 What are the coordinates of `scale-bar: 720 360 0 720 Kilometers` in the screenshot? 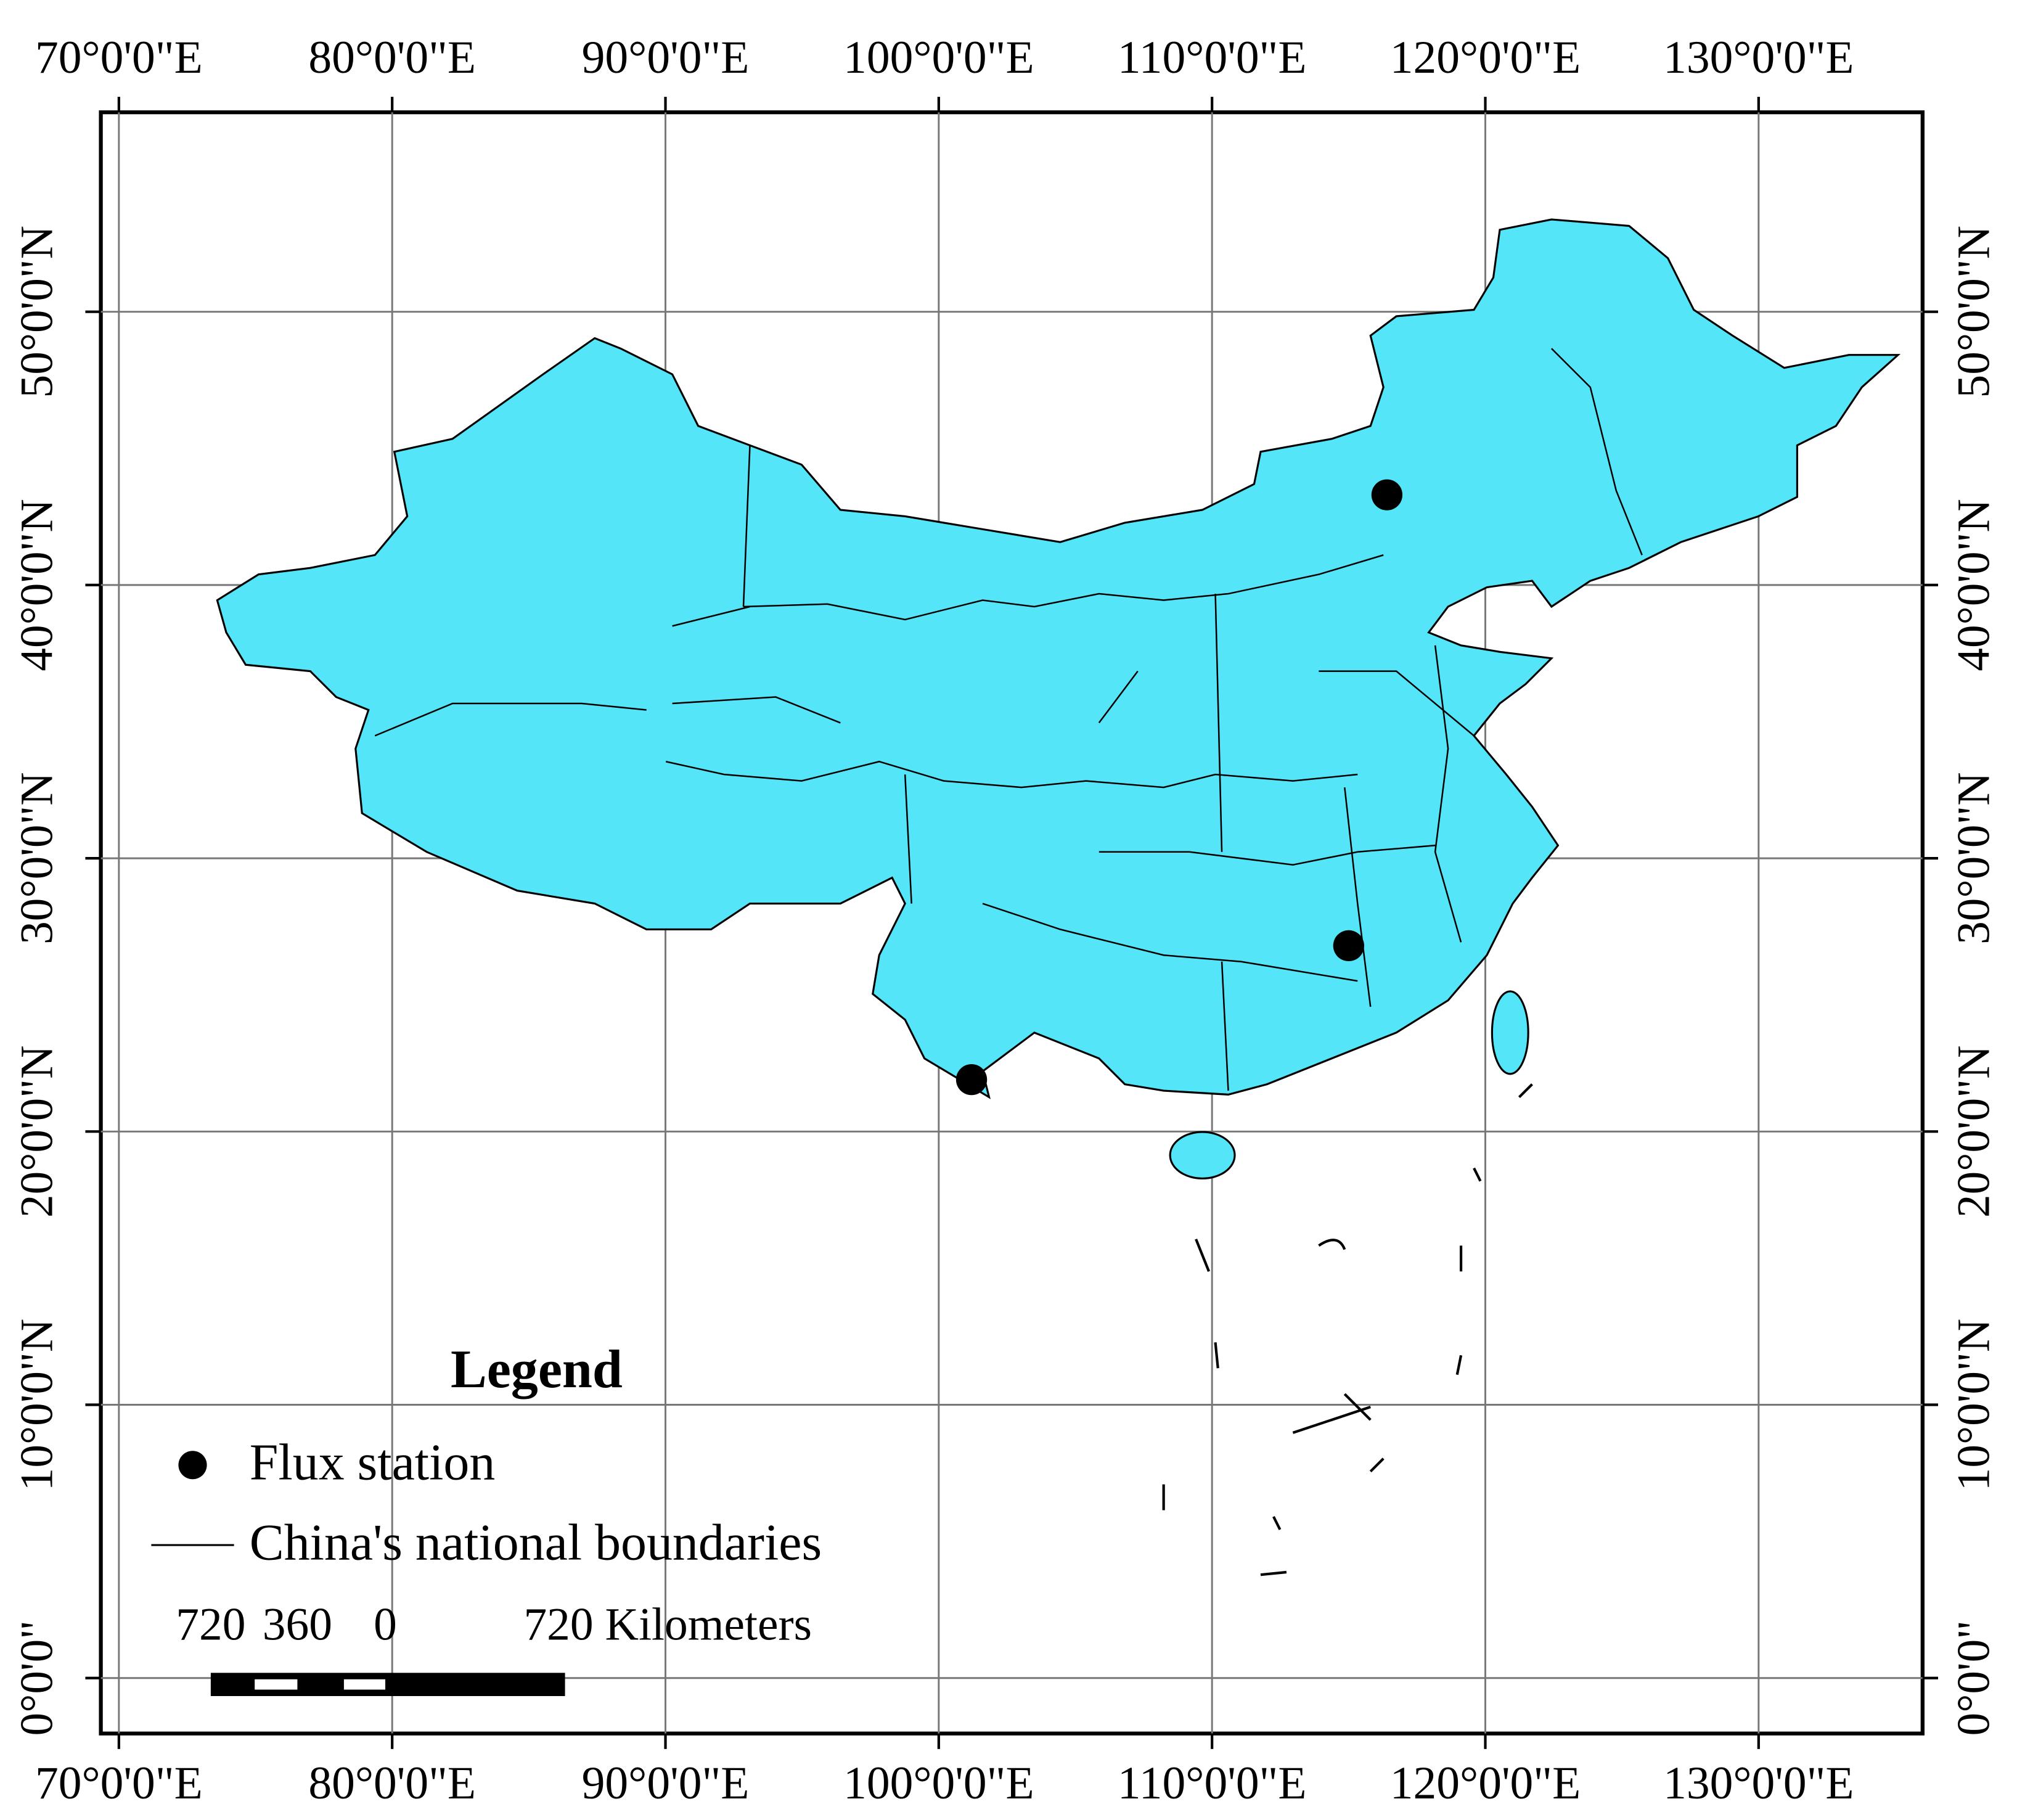 It's located at (494, 1647).